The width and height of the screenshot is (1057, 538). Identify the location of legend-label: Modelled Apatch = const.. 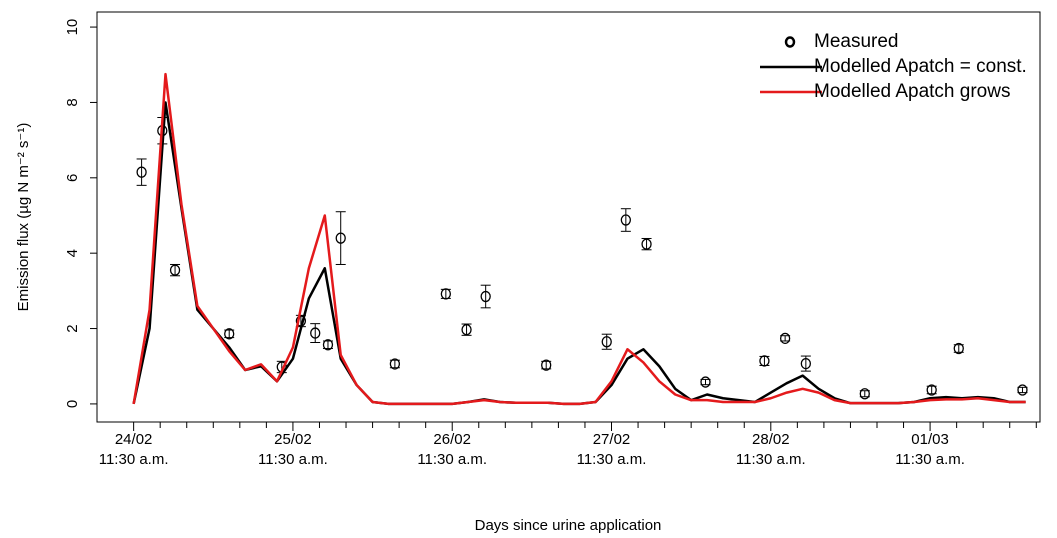
(920, 66).